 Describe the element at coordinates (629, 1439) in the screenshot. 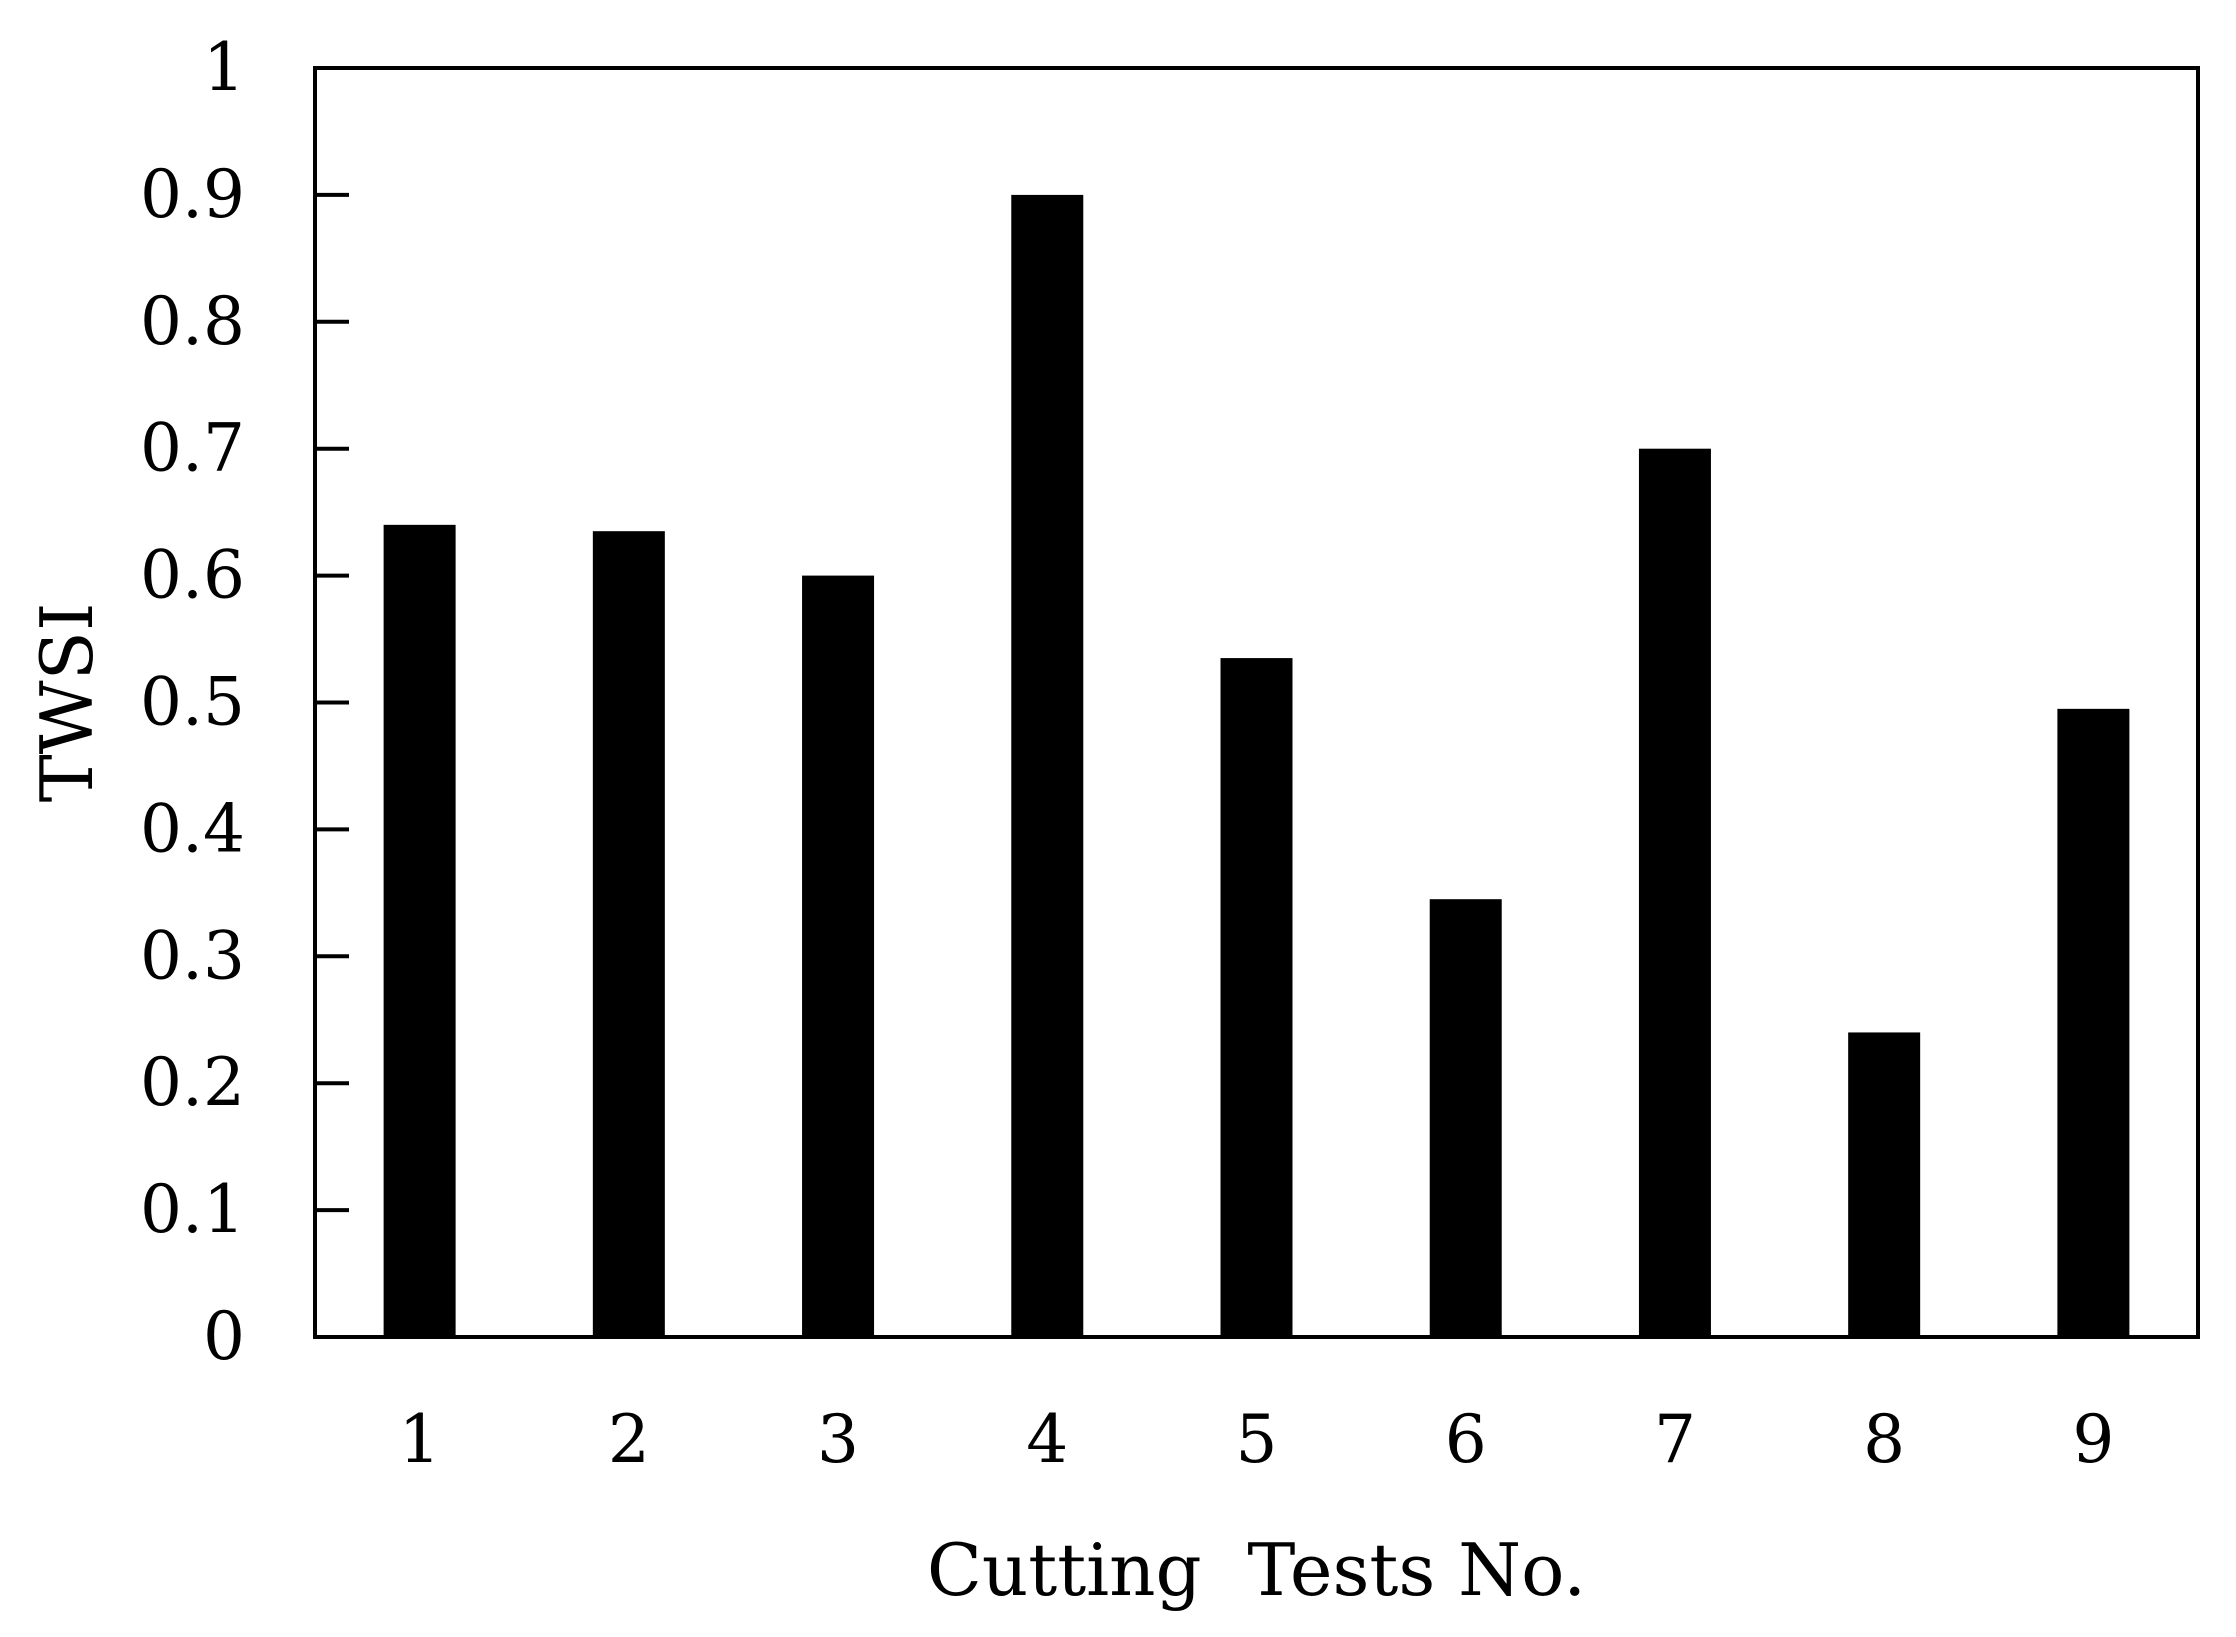

I see `x-tick-label: 2` at that location.